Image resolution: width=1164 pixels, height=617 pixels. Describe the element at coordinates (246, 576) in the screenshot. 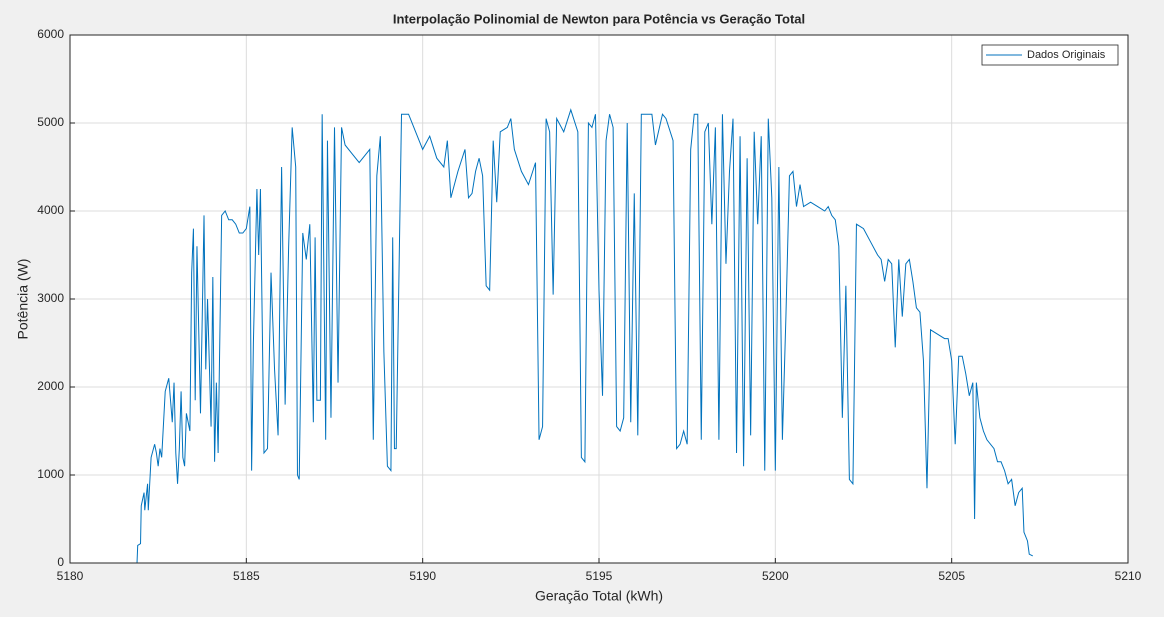

I see `x-tick-label: 5185` at that location.